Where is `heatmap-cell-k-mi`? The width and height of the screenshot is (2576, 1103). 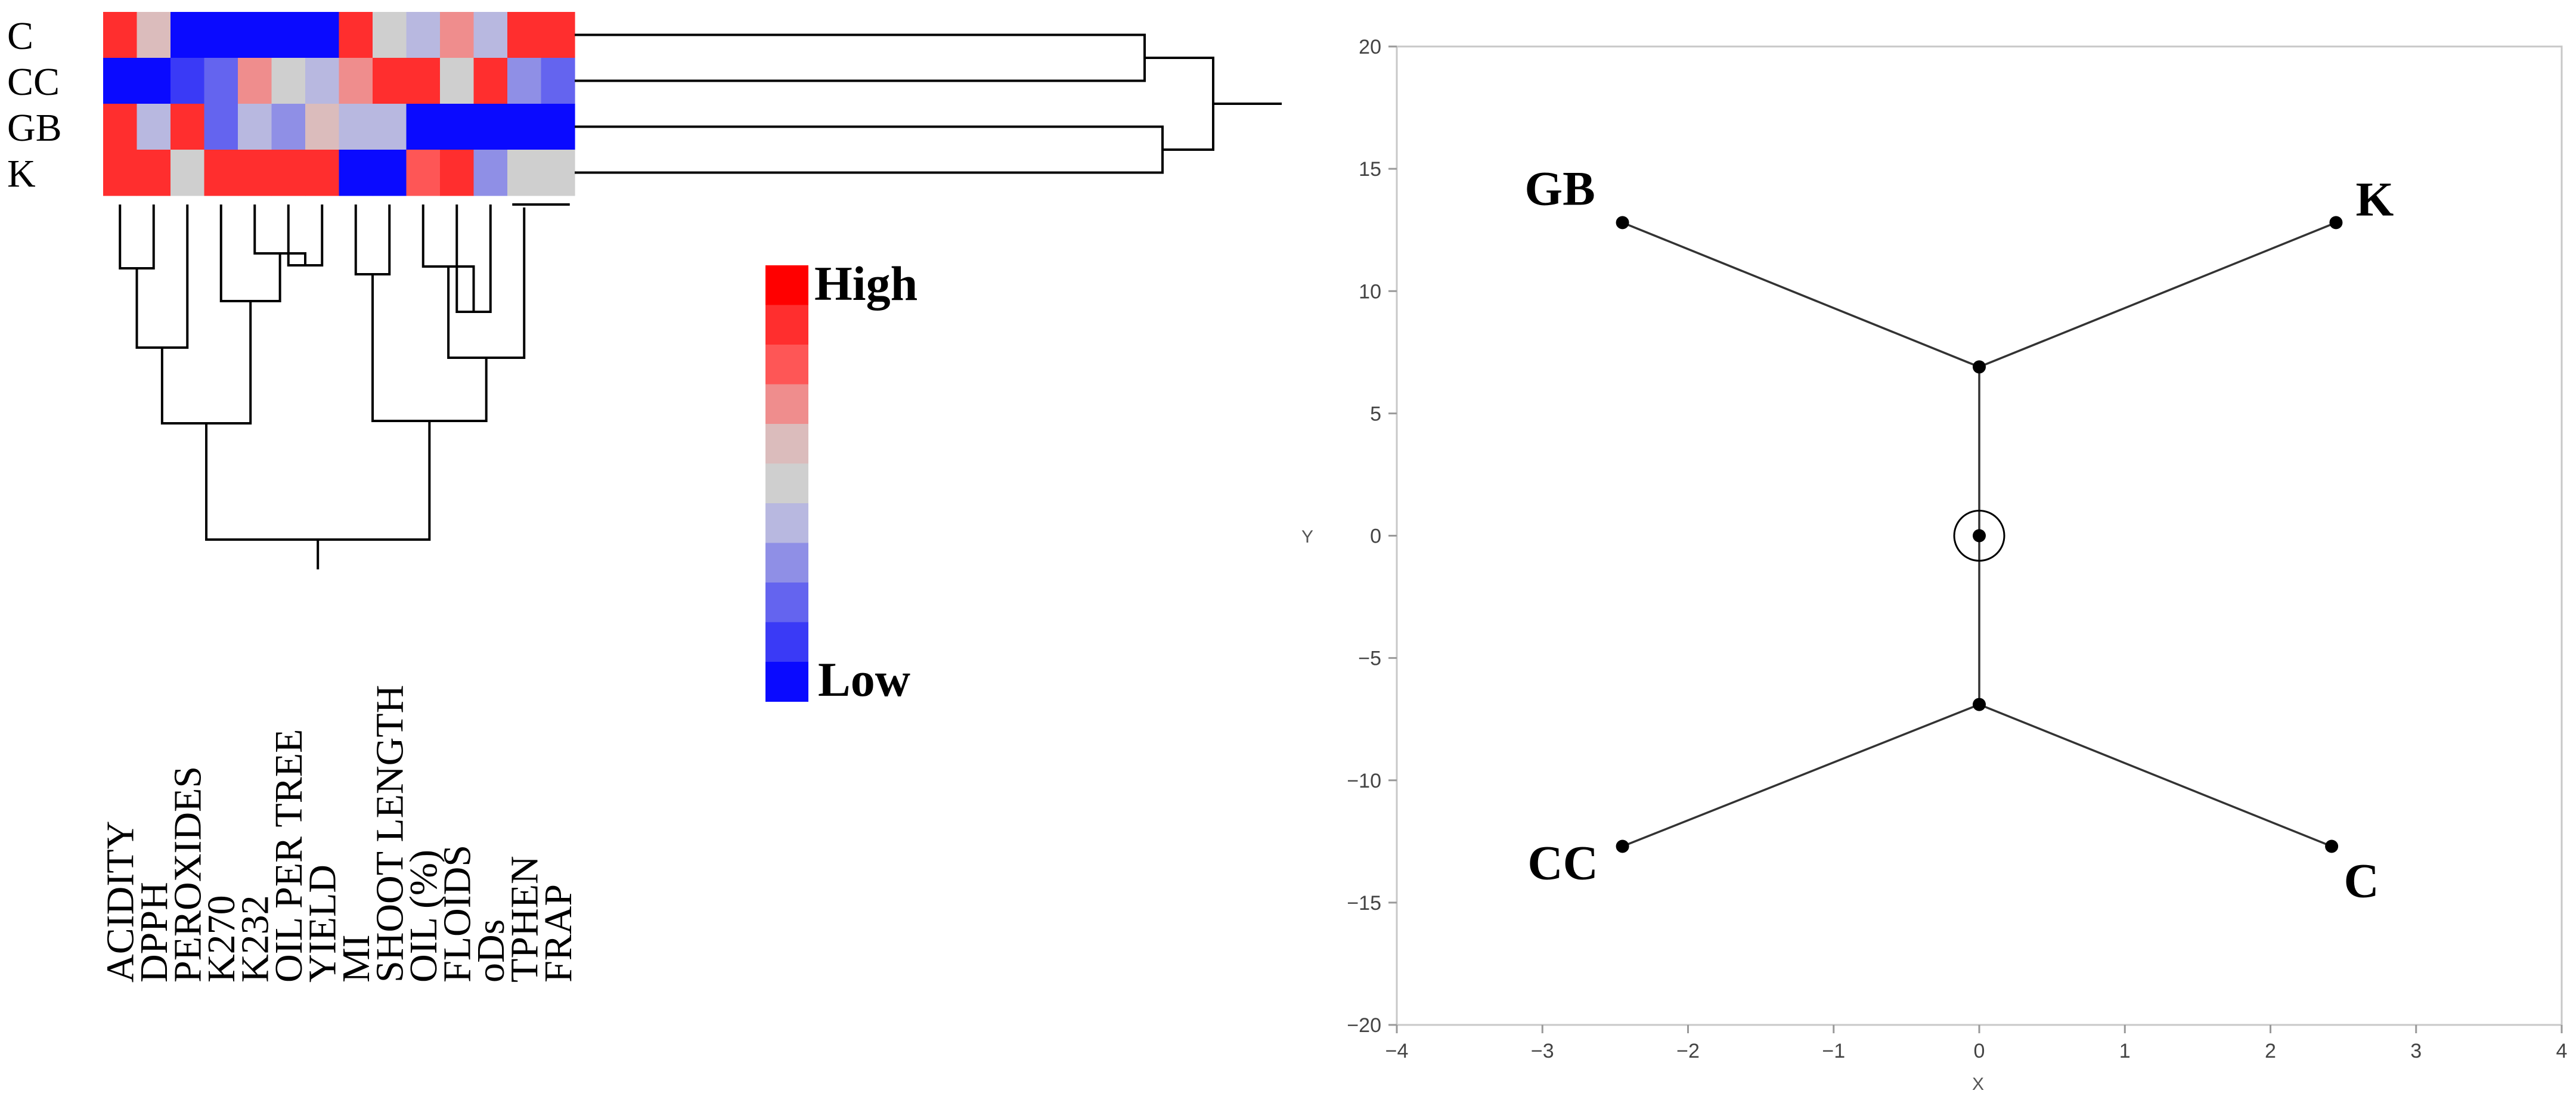
heatmap-cell-k-mi is located at coordinates (356, 173).